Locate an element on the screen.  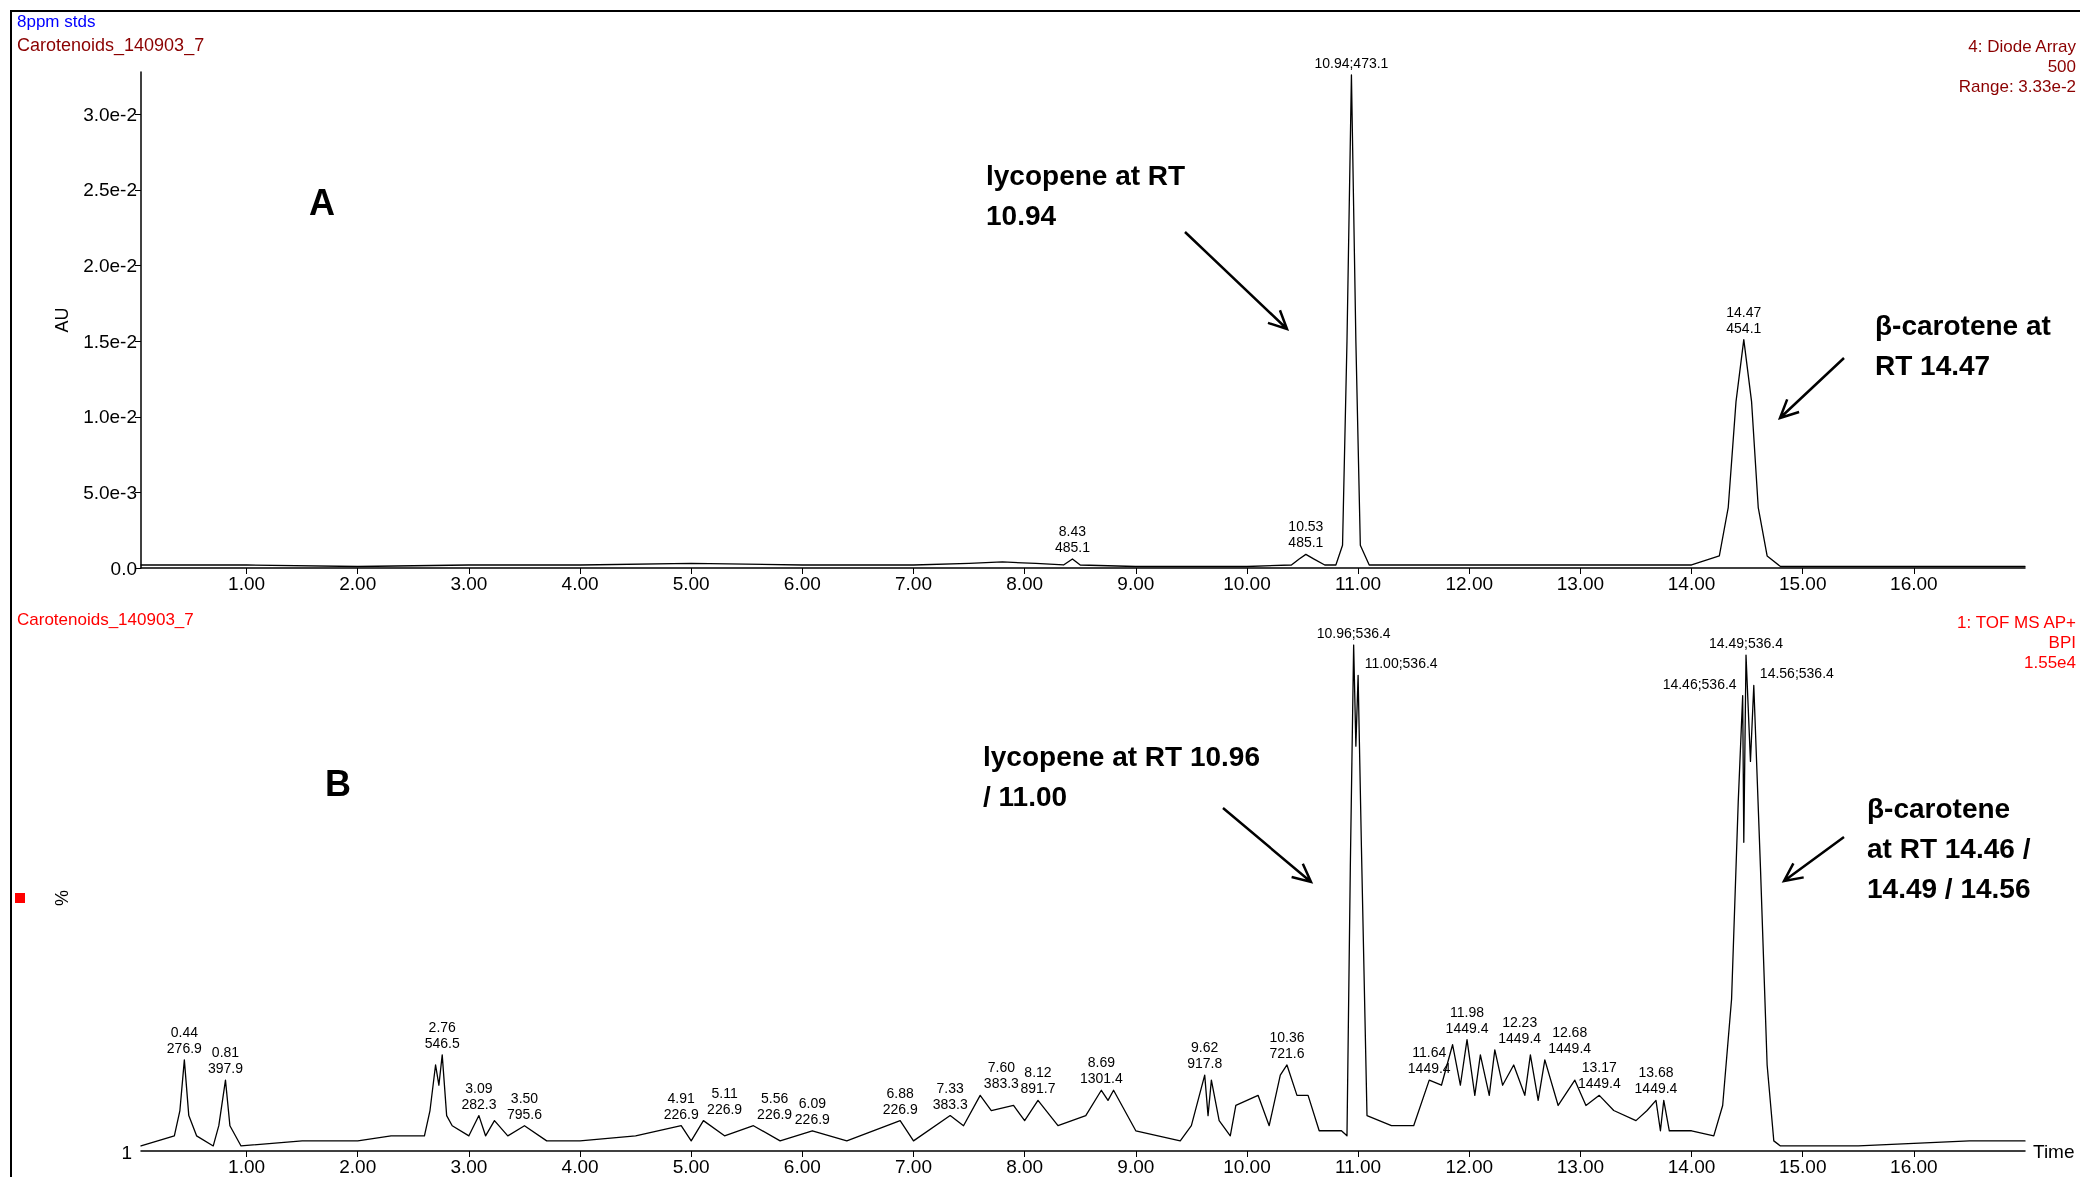
y-tick-label: 2.0e-2 is located at coordinates (110, 266).